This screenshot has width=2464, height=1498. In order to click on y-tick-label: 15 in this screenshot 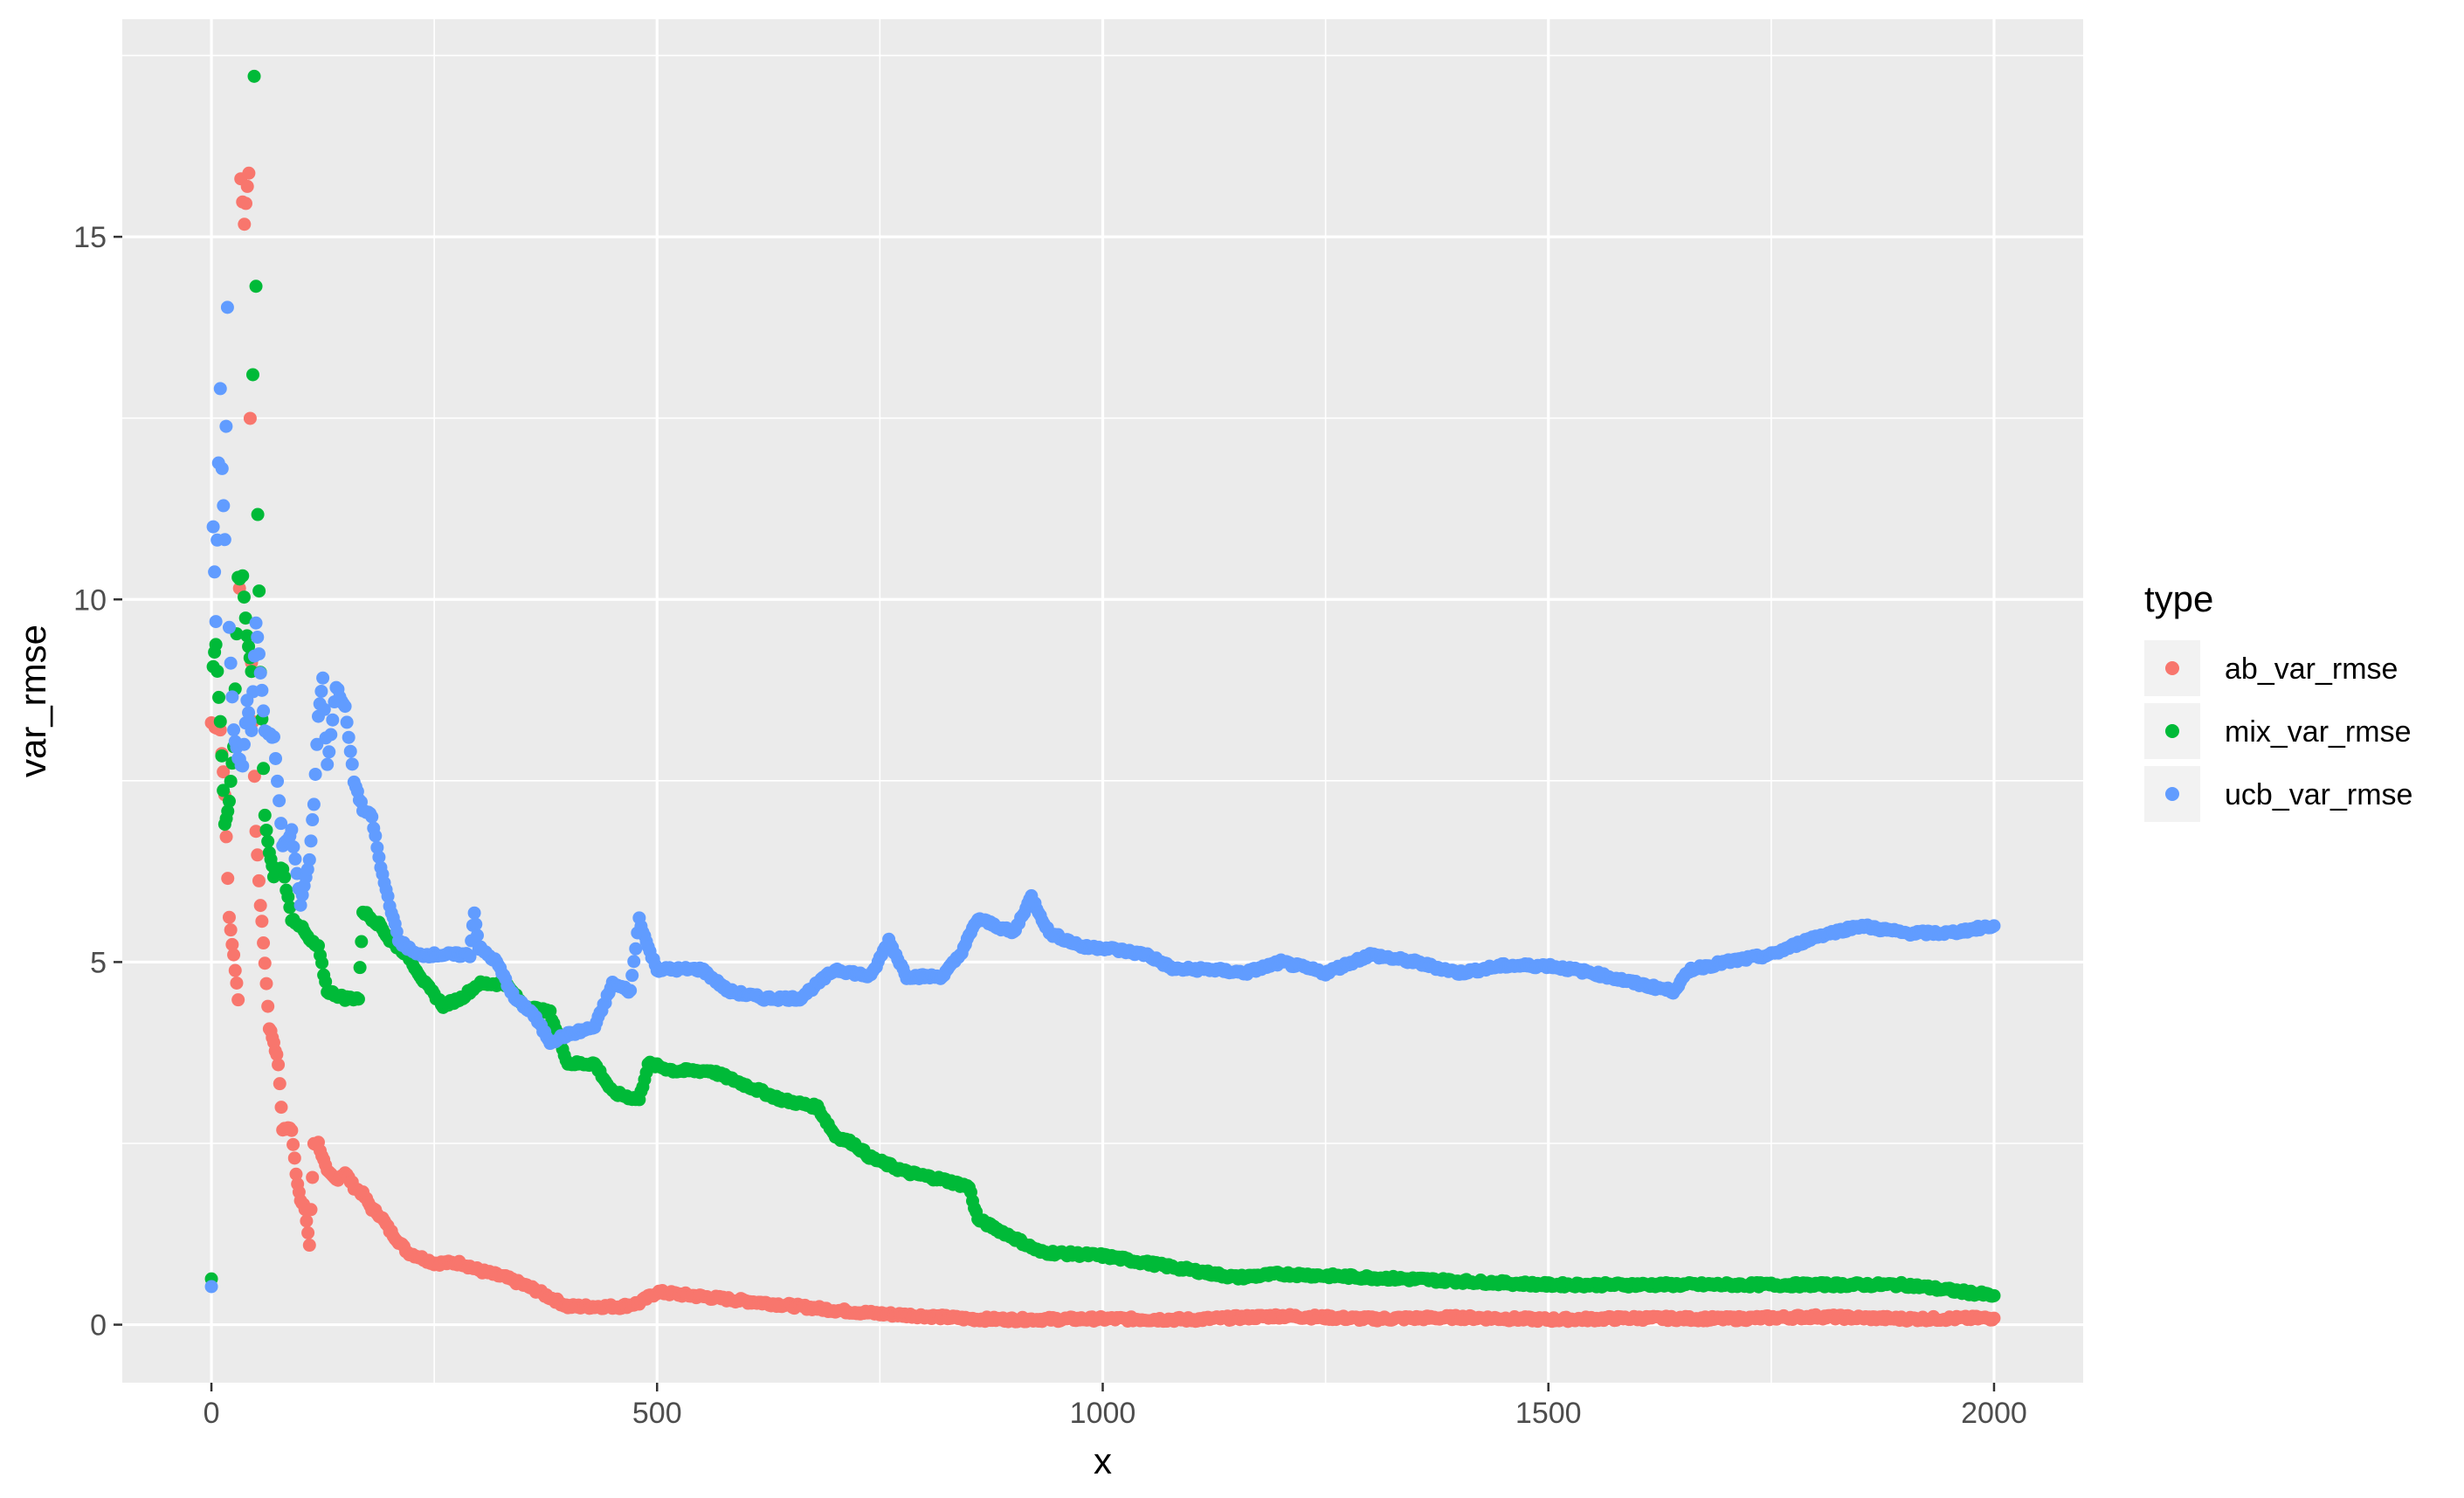, I will do `click(90, 237)`.